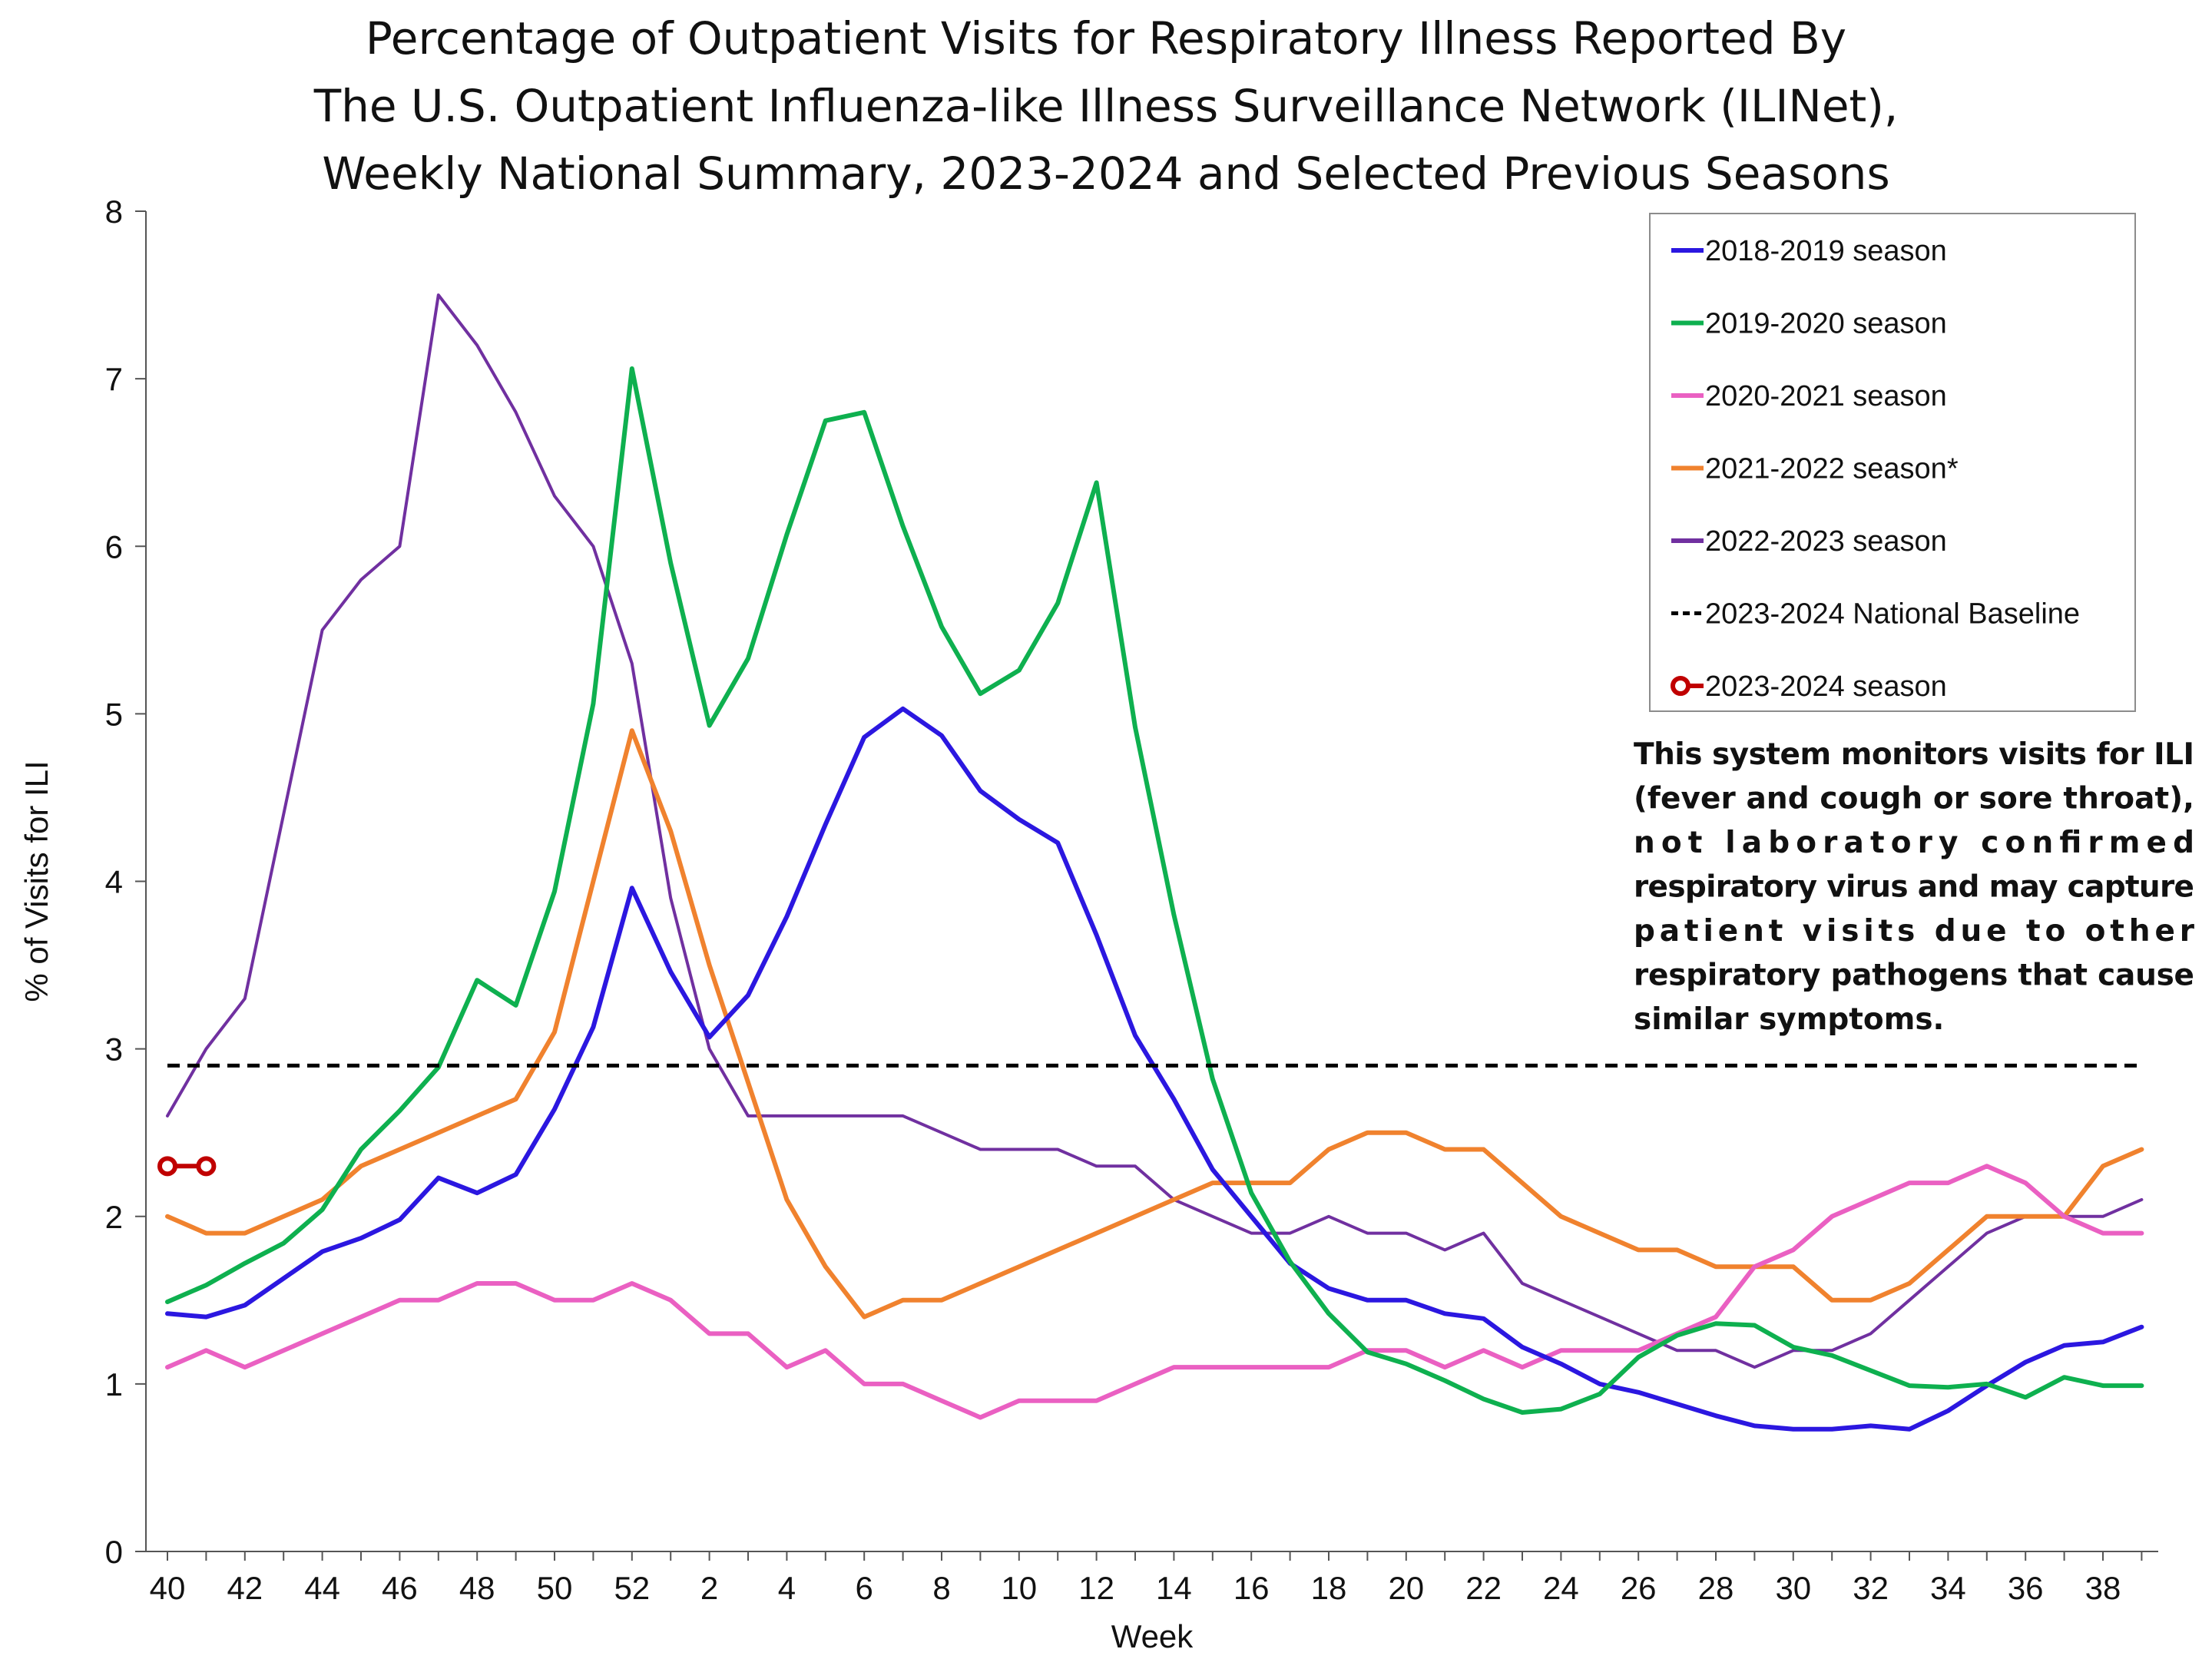 This screenshot has height=1659, width=2212. Describe the element at coordinates (114, 1552) in the screenshot. I see `y-tick-label: 0` at that location.